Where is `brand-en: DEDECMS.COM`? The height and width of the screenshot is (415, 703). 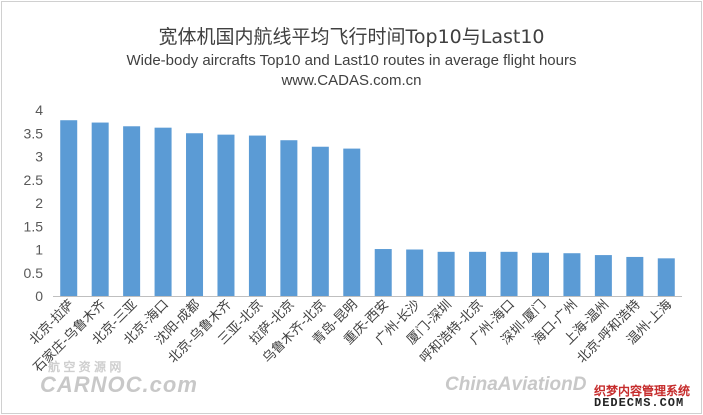
brand-en: DEDECMS.COM is located at coordinates (639, 403).